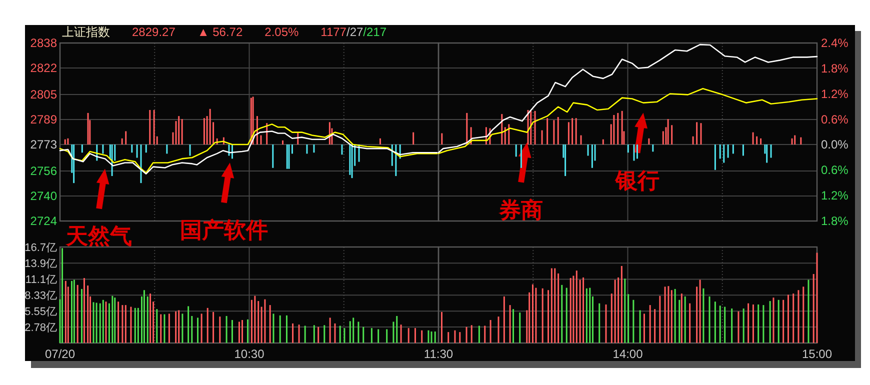 This screenshot has height=385, width=870. Describe the element at coordinates (41, 280) in the screenshot. I see `y-tick-label: 11.1亿` at that location.